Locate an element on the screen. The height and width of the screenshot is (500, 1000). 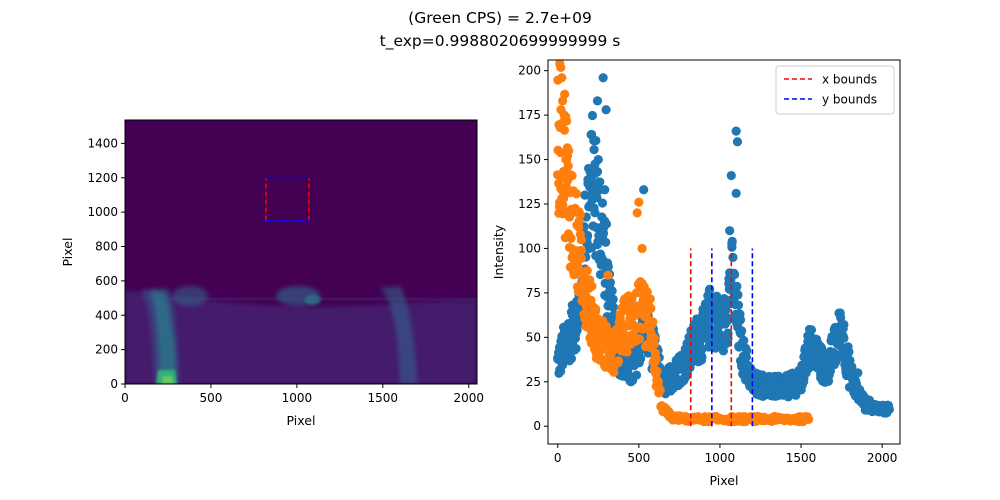
legend-box is located at coordinates (835, 90).